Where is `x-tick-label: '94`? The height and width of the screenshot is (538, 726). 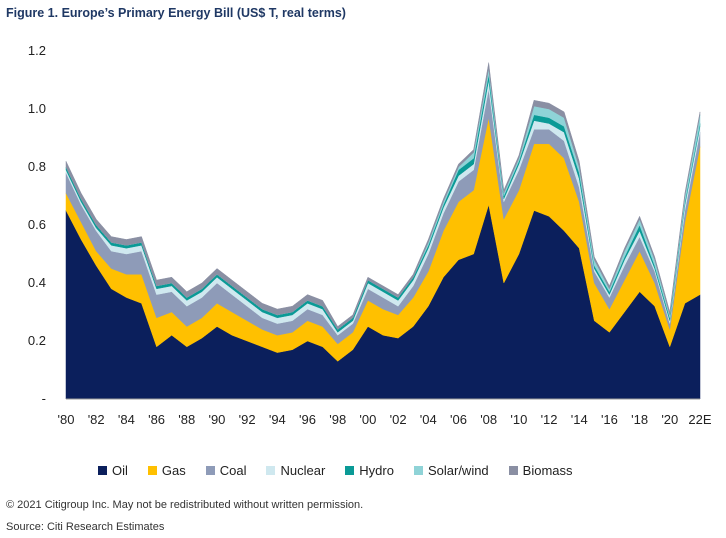 x-tick-label: '94 is located at coordinates (277, 419).